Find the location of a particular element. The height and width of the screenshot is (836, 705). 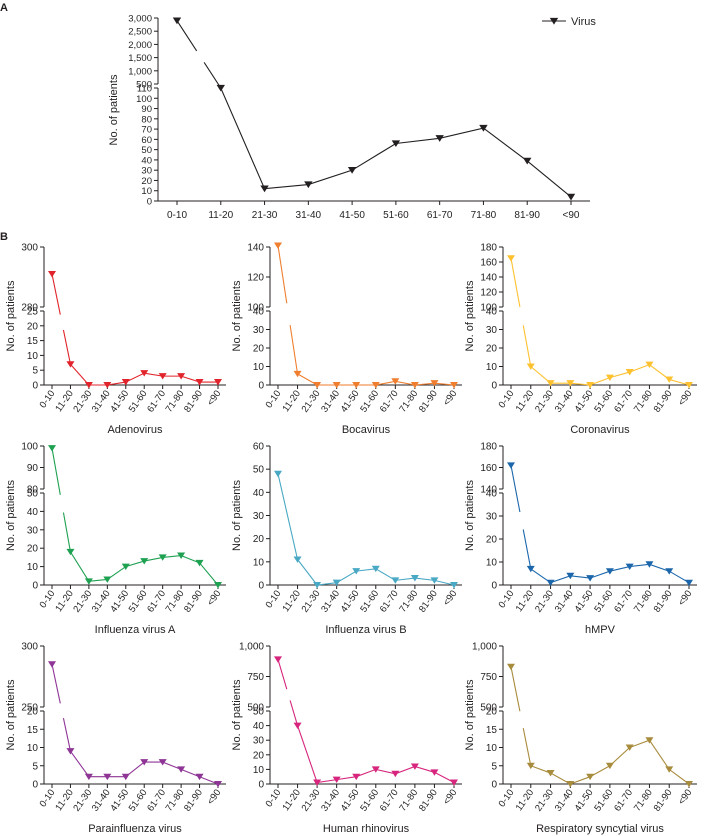

y-tick-label: 2,500 is located at coordinates (140, 32).